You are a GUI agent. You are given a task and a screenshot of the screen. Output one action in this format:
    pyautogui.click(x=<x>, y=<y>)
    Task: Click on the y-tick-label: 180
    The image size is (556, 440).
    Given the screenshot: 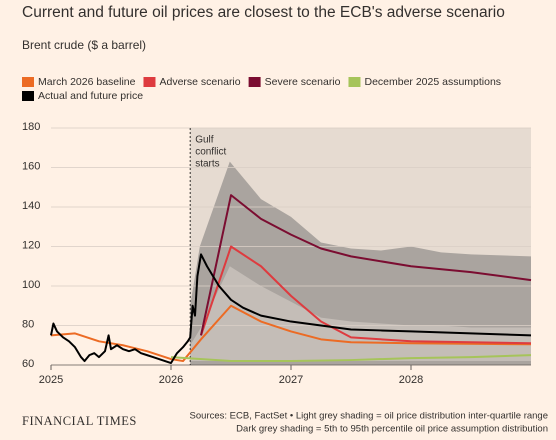 What is the action you would take?
    pyautogui.click(x=31, y=127)
    